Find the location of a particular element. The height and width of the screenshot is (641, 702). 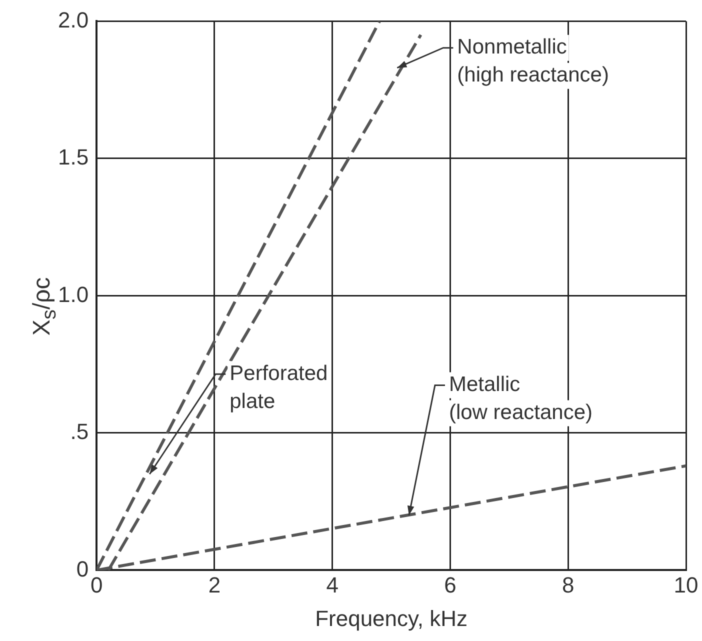

x-tick-label: 6 is located at coordinates (450, 585).